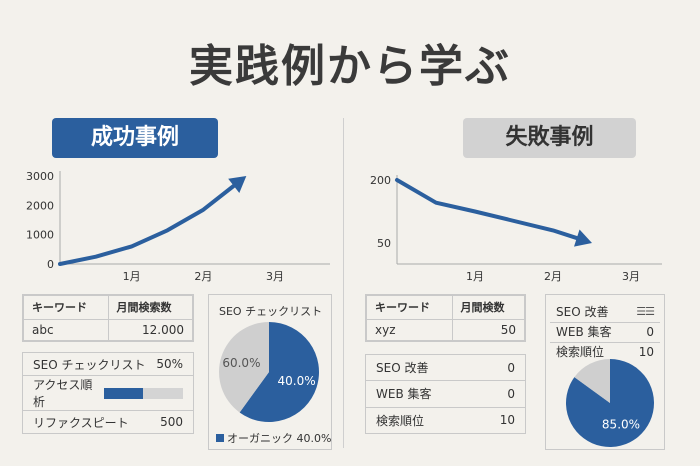  What do you see at coordinates (135, 138) in the screenshot?
I see `success-badge: 成功事例` at bounding box center [135, 138].